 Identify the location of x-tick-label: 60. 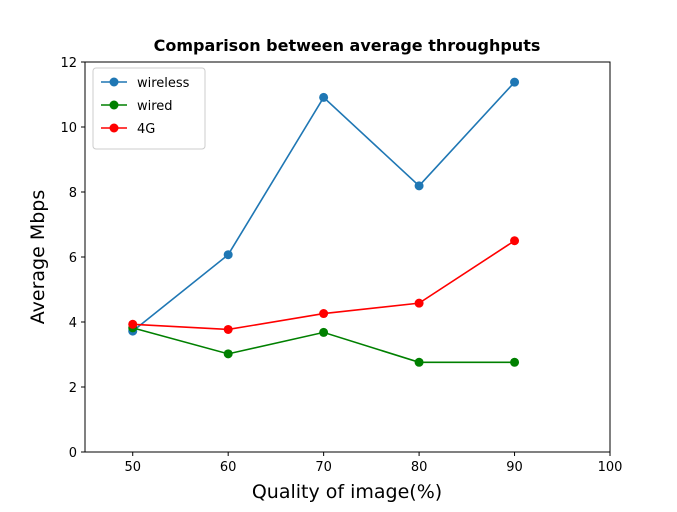
(228, 467).